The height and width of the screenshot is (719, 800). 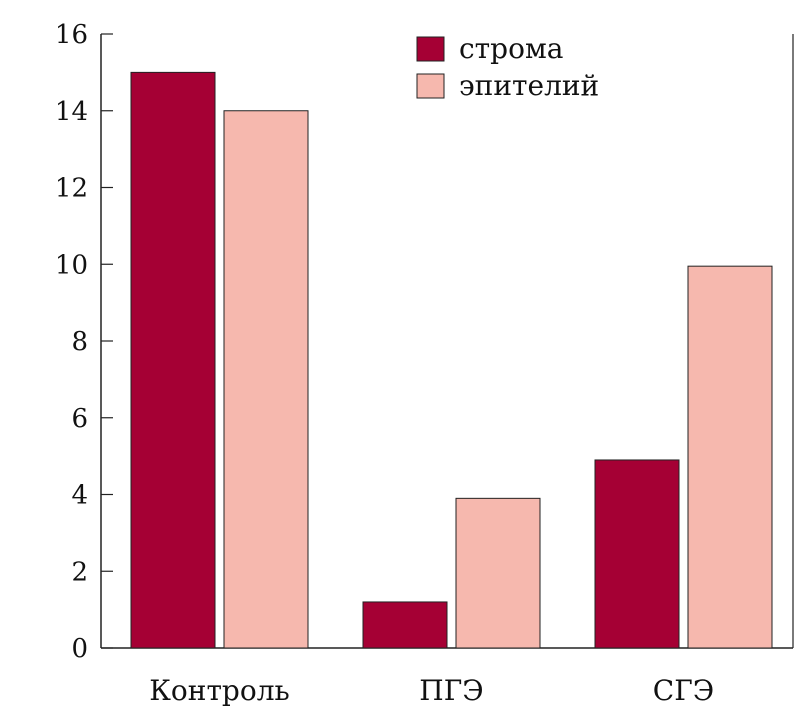 What do you see at coordinates (529, 85) in the screenshot?
I see `legend-label-epithelium: эпителий` at bounding box center [529, 85].